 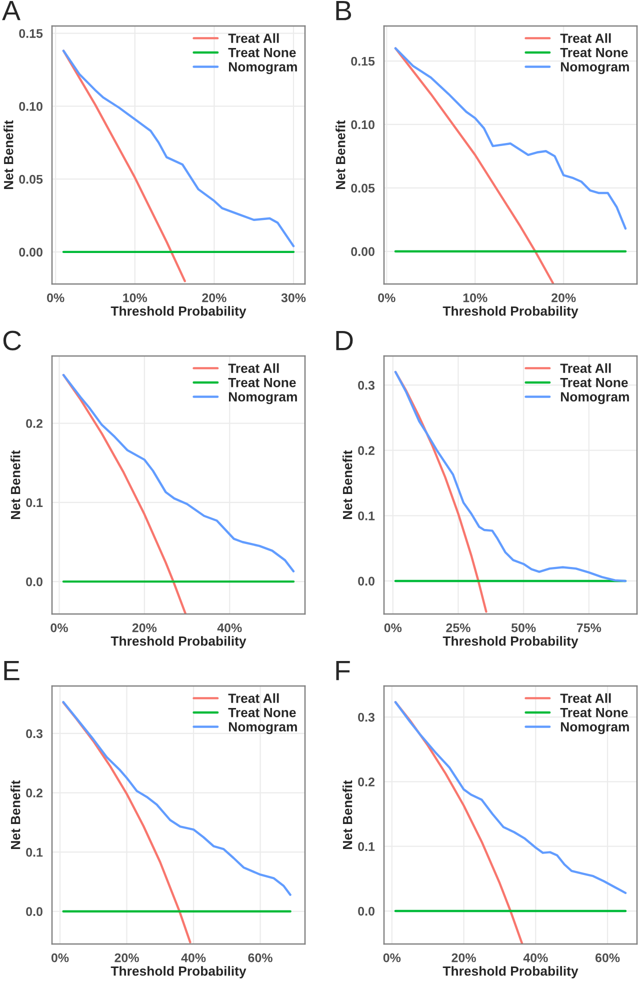 I want to click on x-tick-label: 30%, so click(x=293, y=297).